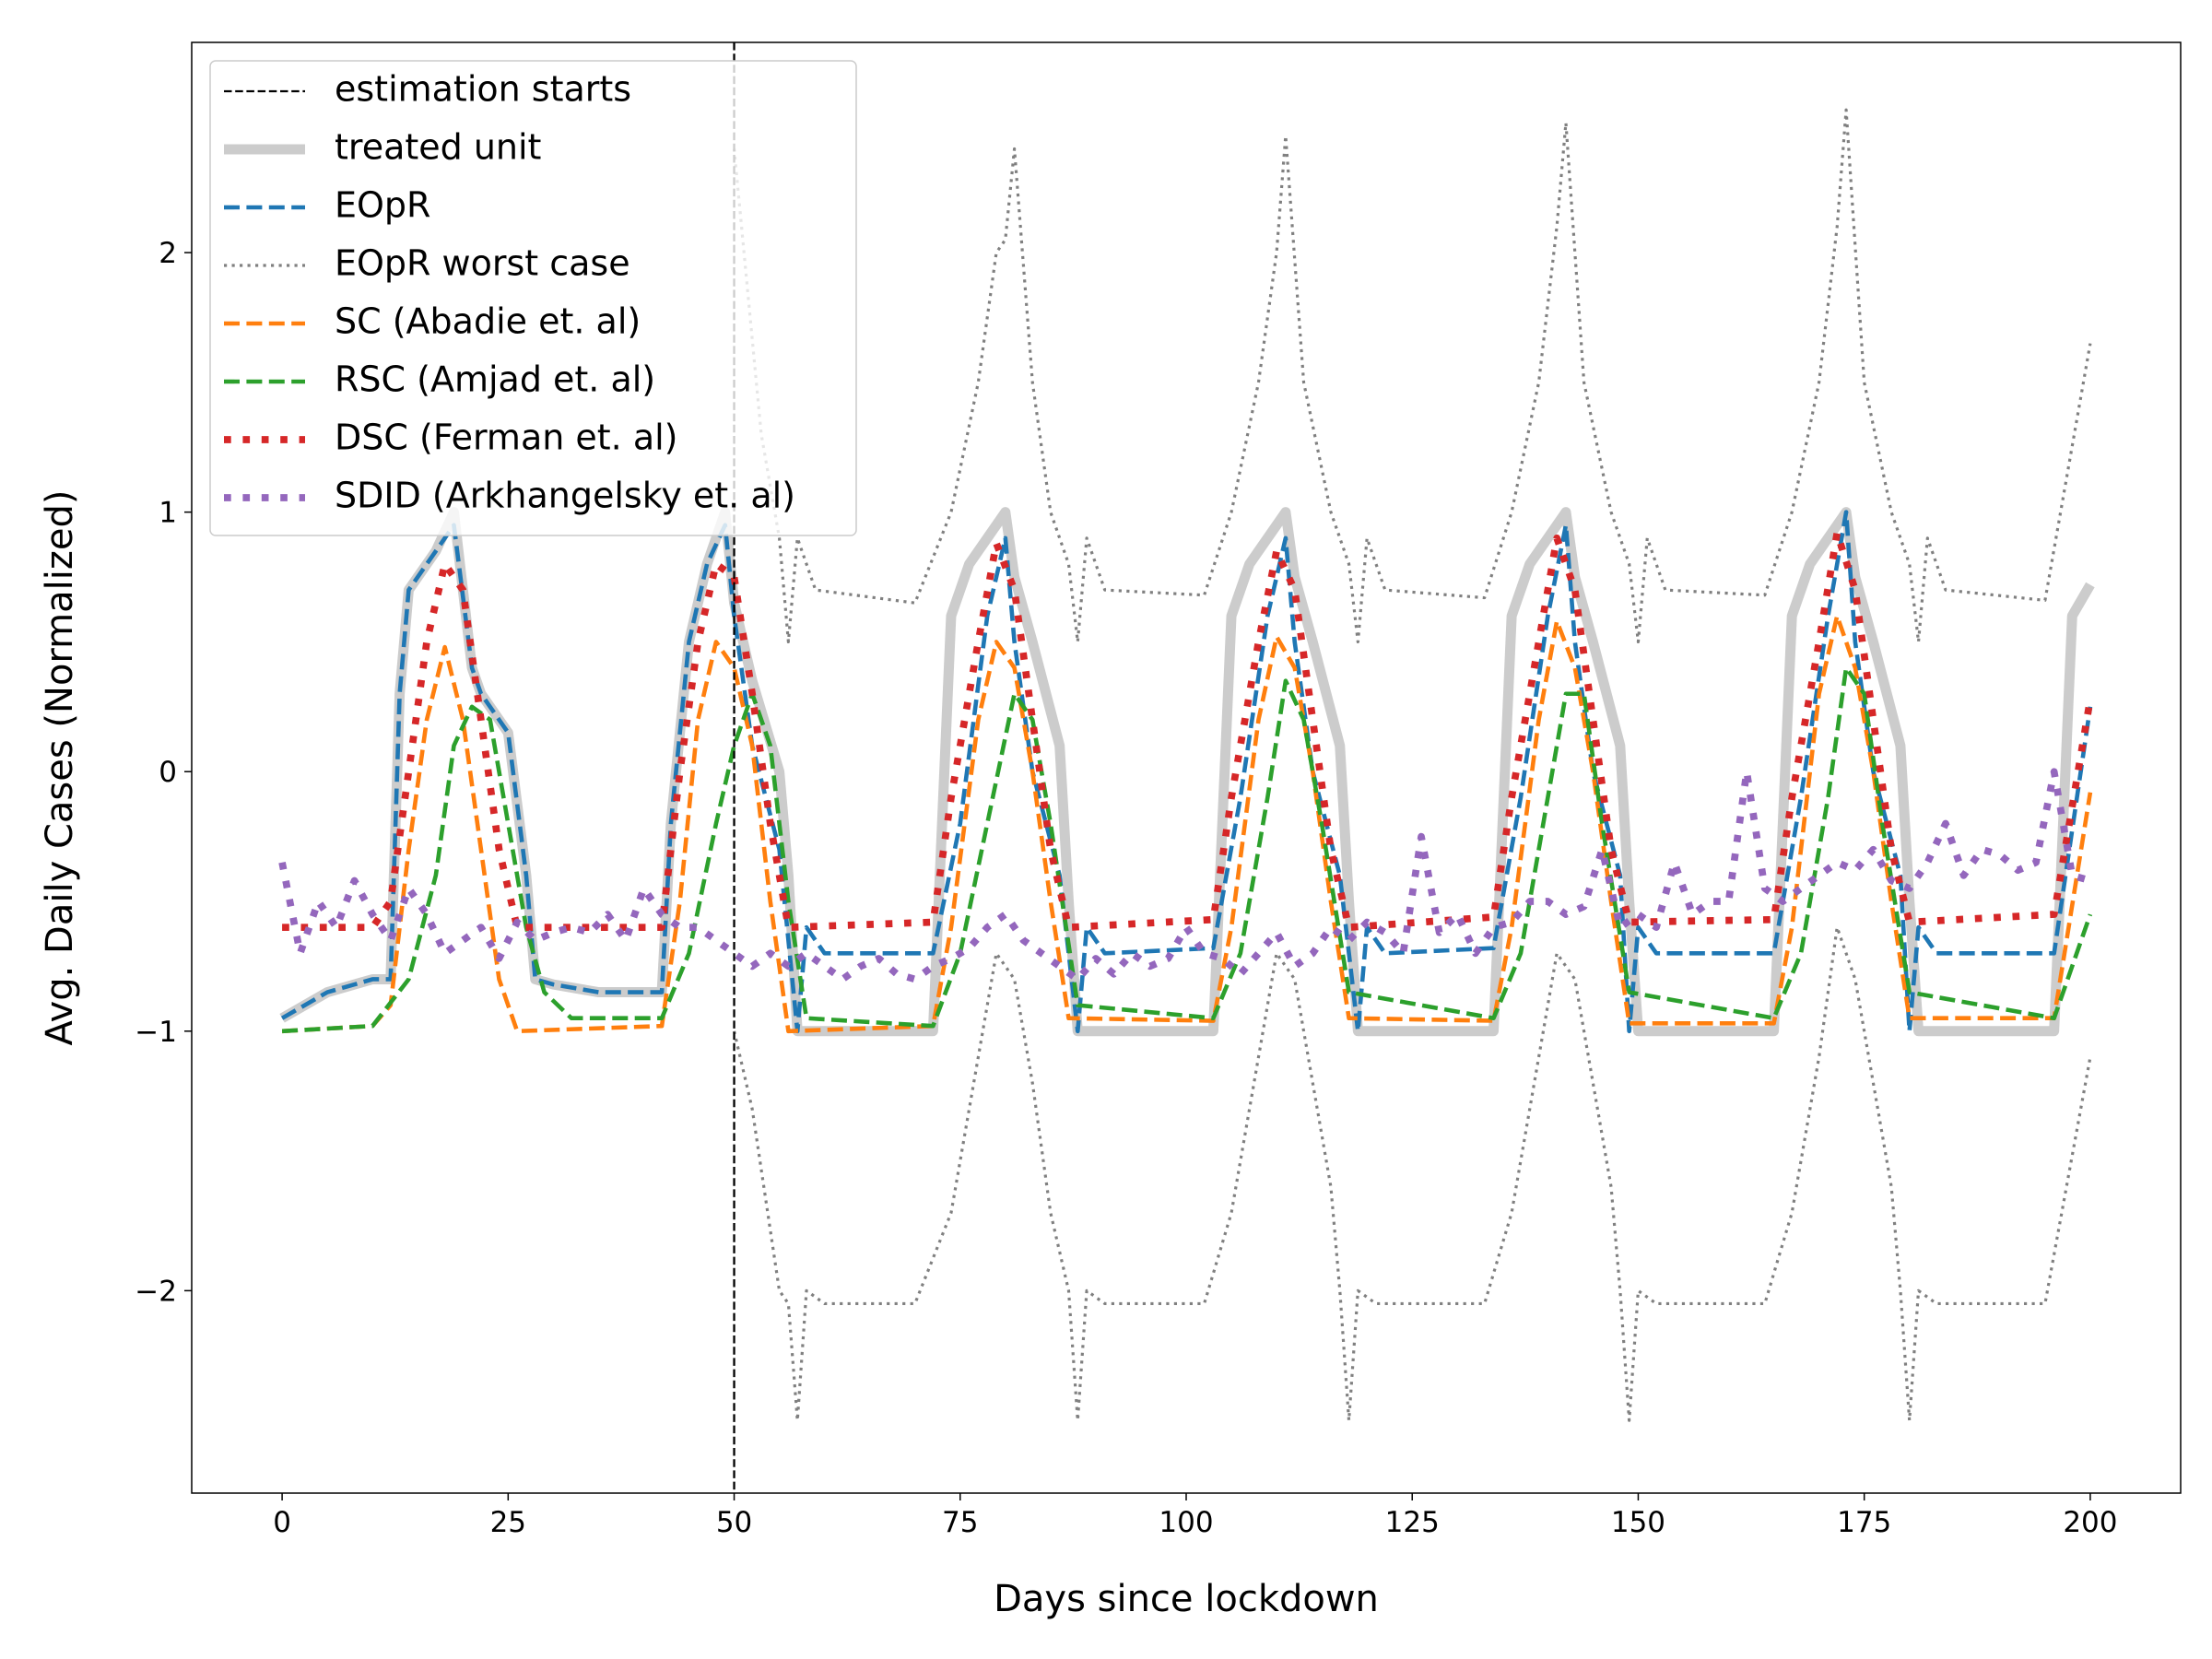 This screenshot has width=2212, height=1659. I want to click on legend-label: EOpR worst case, so click(482, 263).